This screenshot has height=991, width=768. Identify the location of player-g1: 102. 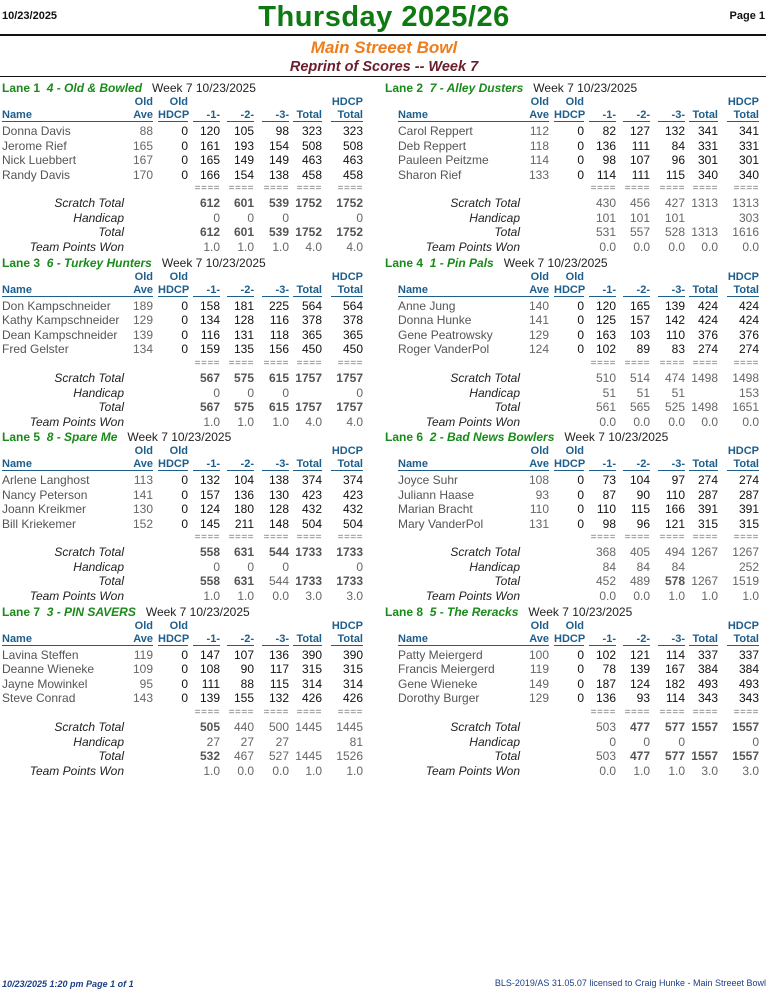
(605, 349).